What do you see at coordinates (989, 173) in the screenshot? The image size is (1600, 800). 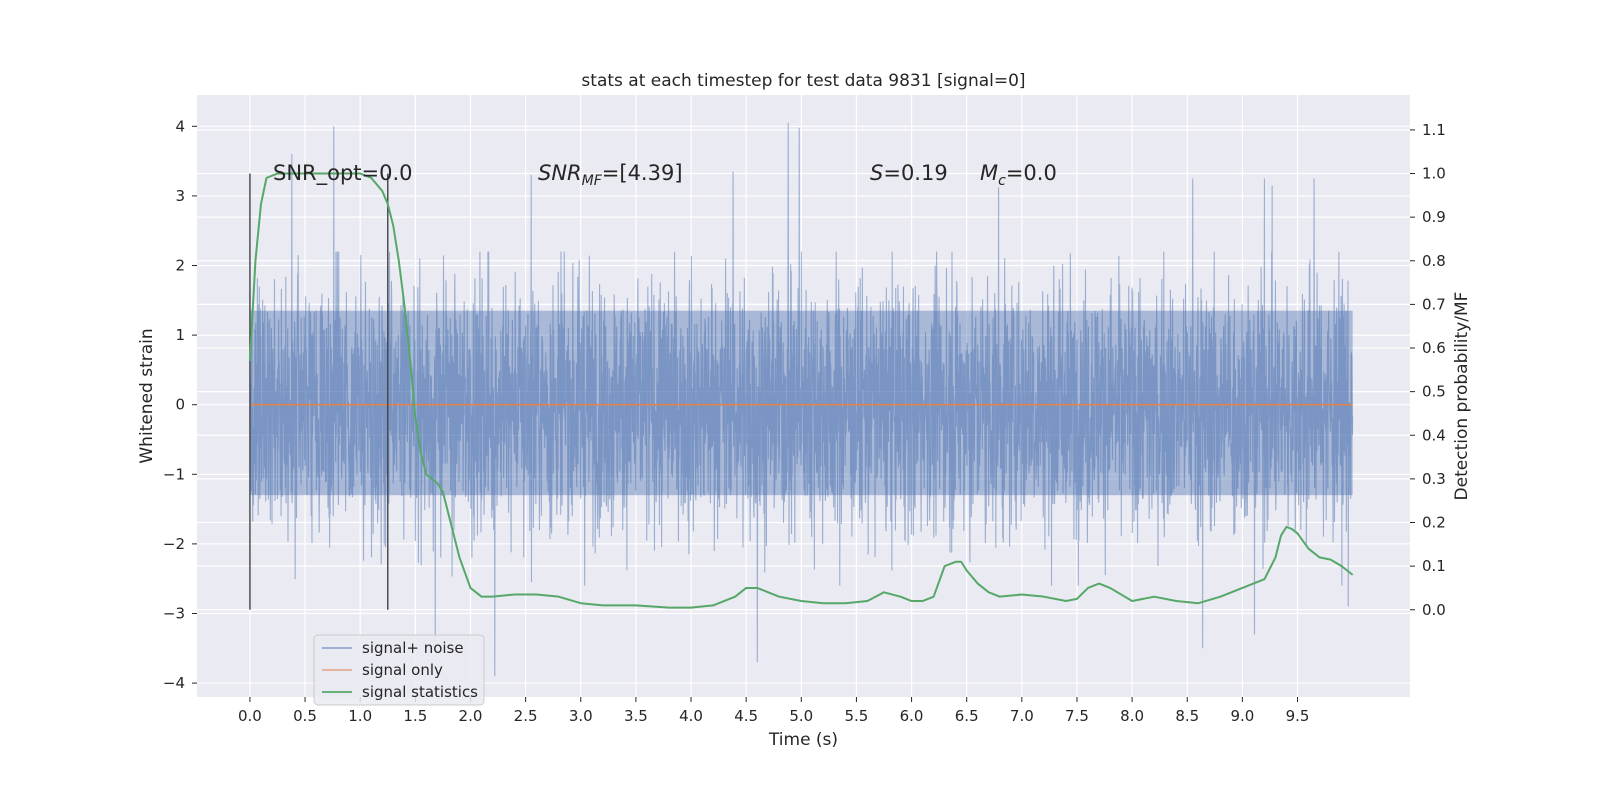 I see `annotation-mc-symbol: M` at bounding box center [989, 173].